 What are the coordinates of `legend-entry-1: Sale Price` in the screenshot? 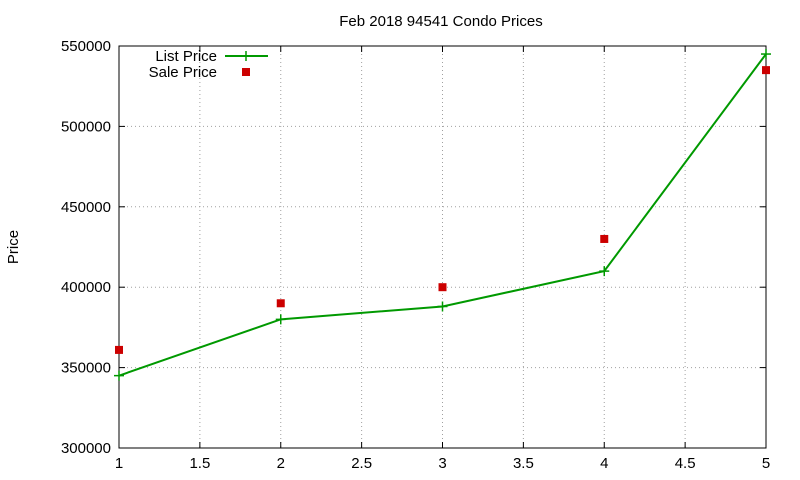 It's located at (199, 72).